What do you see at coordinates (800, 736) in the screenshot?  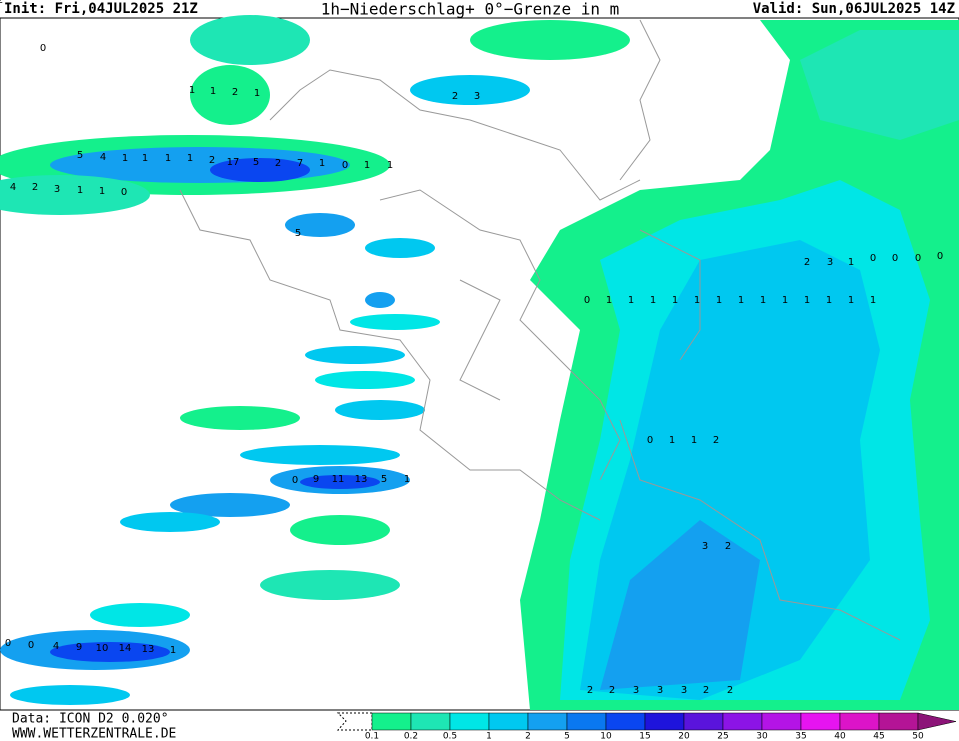 I see `legend-label: 35` at bounding box center [800, 736].